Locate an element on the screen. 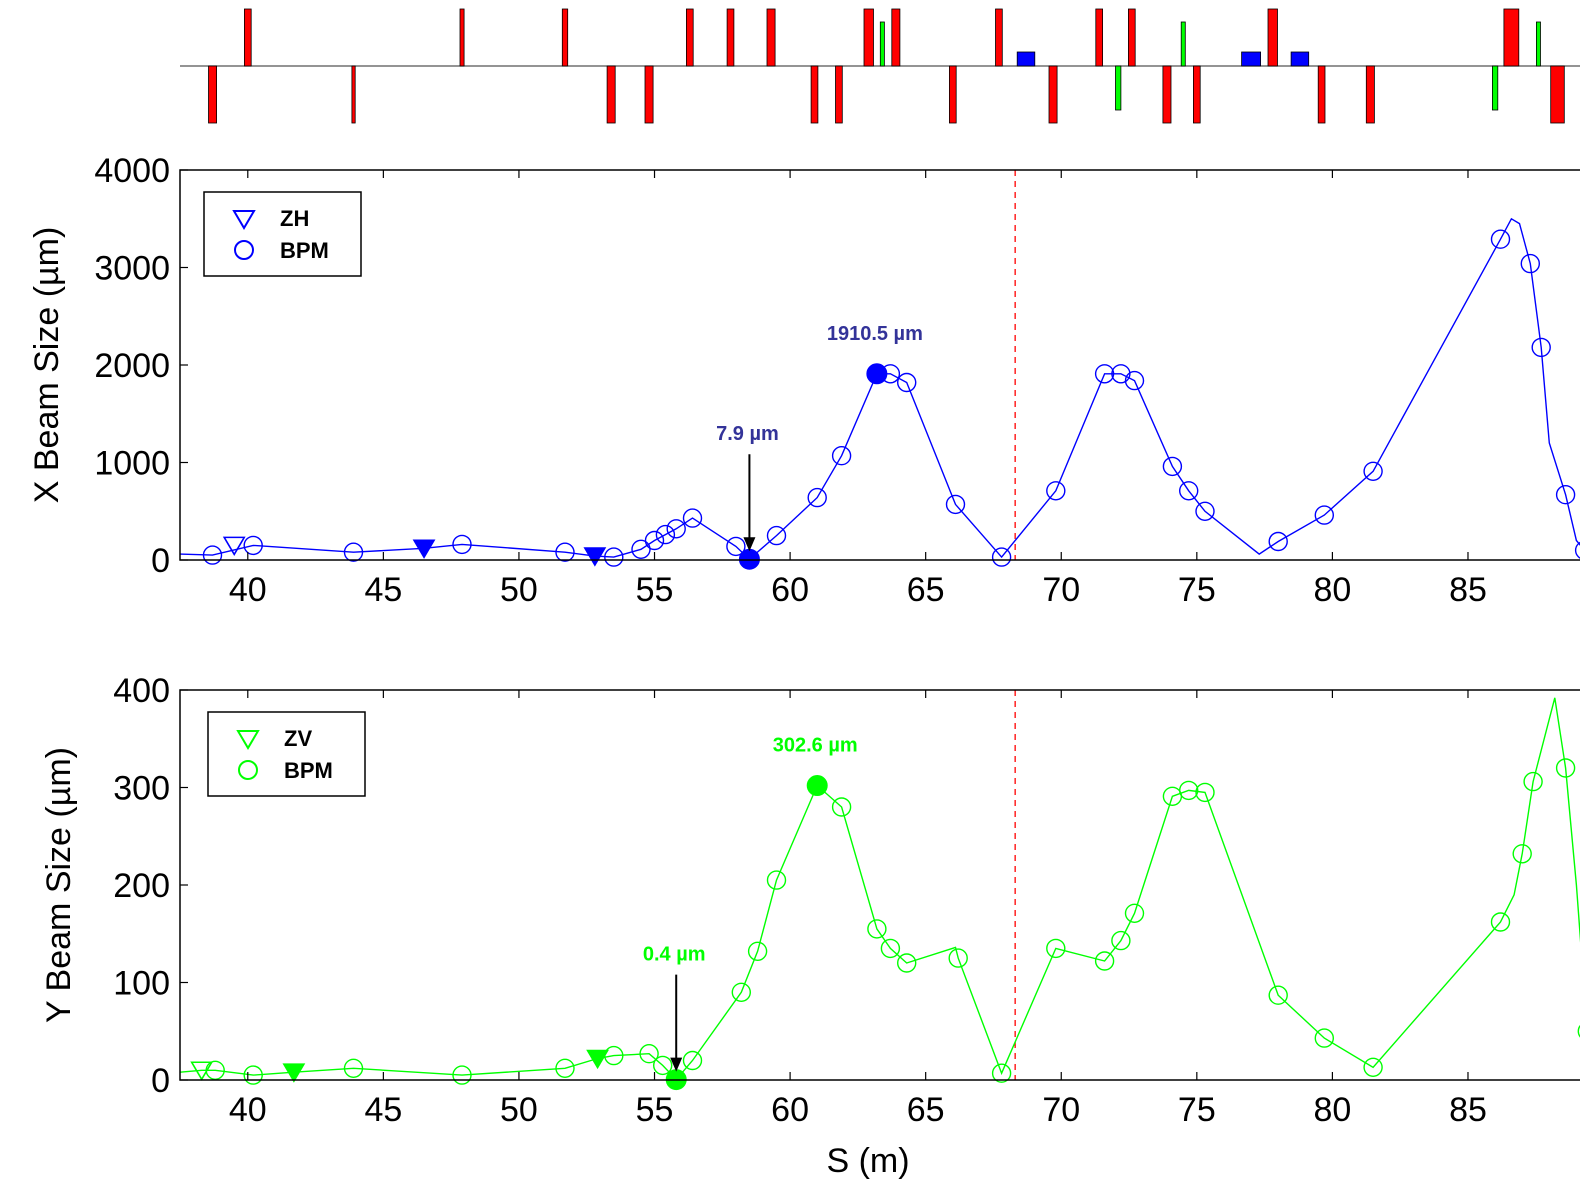  y-xtick-label: 80 is located at coordinates (1332, 1110).